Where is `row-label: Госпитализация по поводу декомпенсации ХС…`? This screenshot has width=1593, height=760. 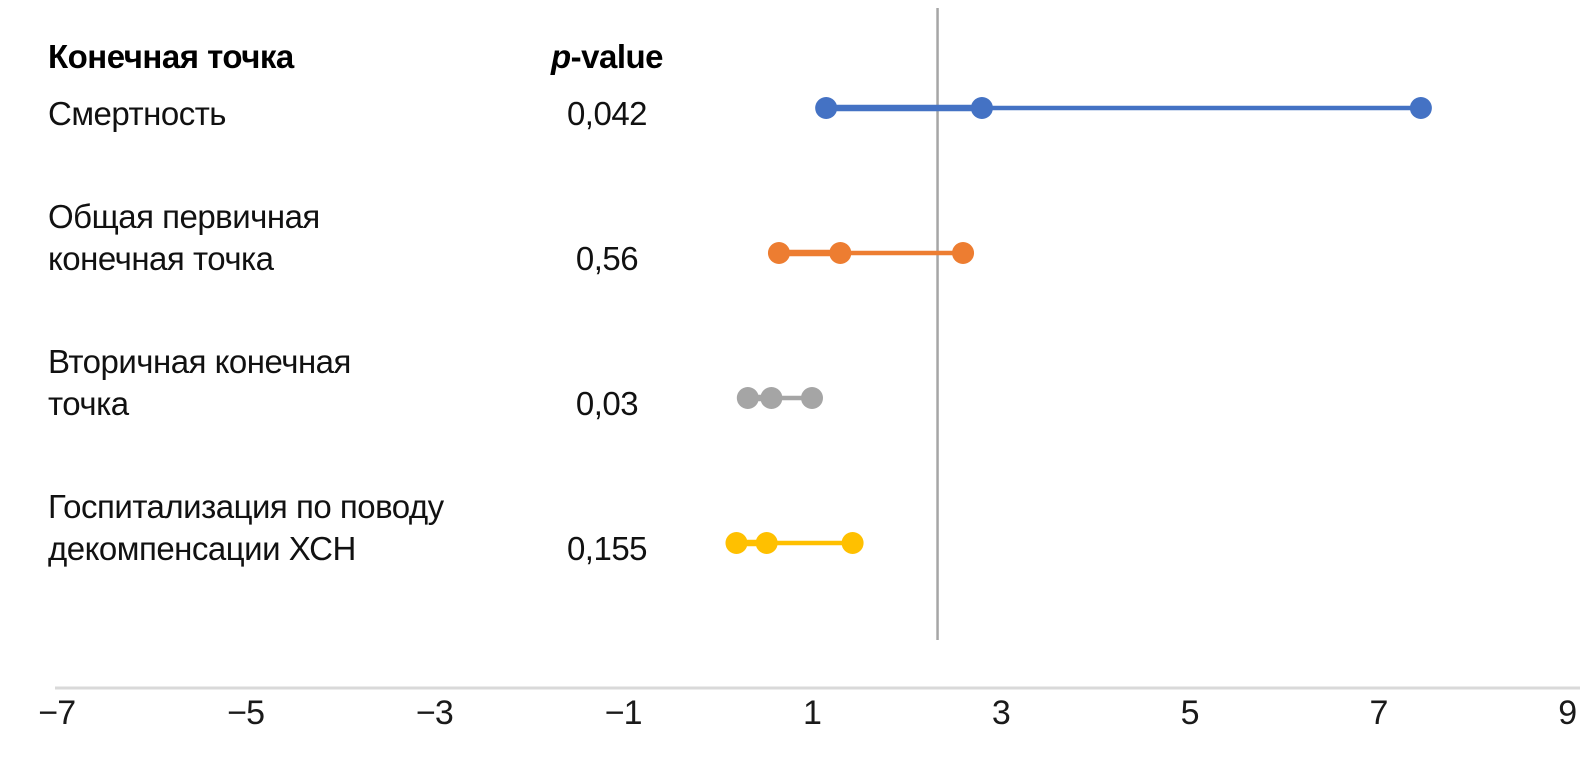
row-label: Госпитализация по поводу декомпенсации ХС… is located at coordinates (246, 527).